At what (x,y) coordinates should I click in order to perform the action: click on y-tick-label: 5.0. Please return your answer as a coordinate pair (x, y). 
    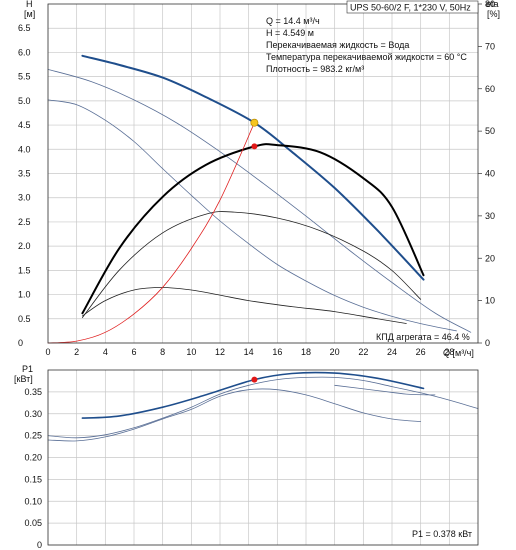
    Looking at the image, I should click on (24, 101).